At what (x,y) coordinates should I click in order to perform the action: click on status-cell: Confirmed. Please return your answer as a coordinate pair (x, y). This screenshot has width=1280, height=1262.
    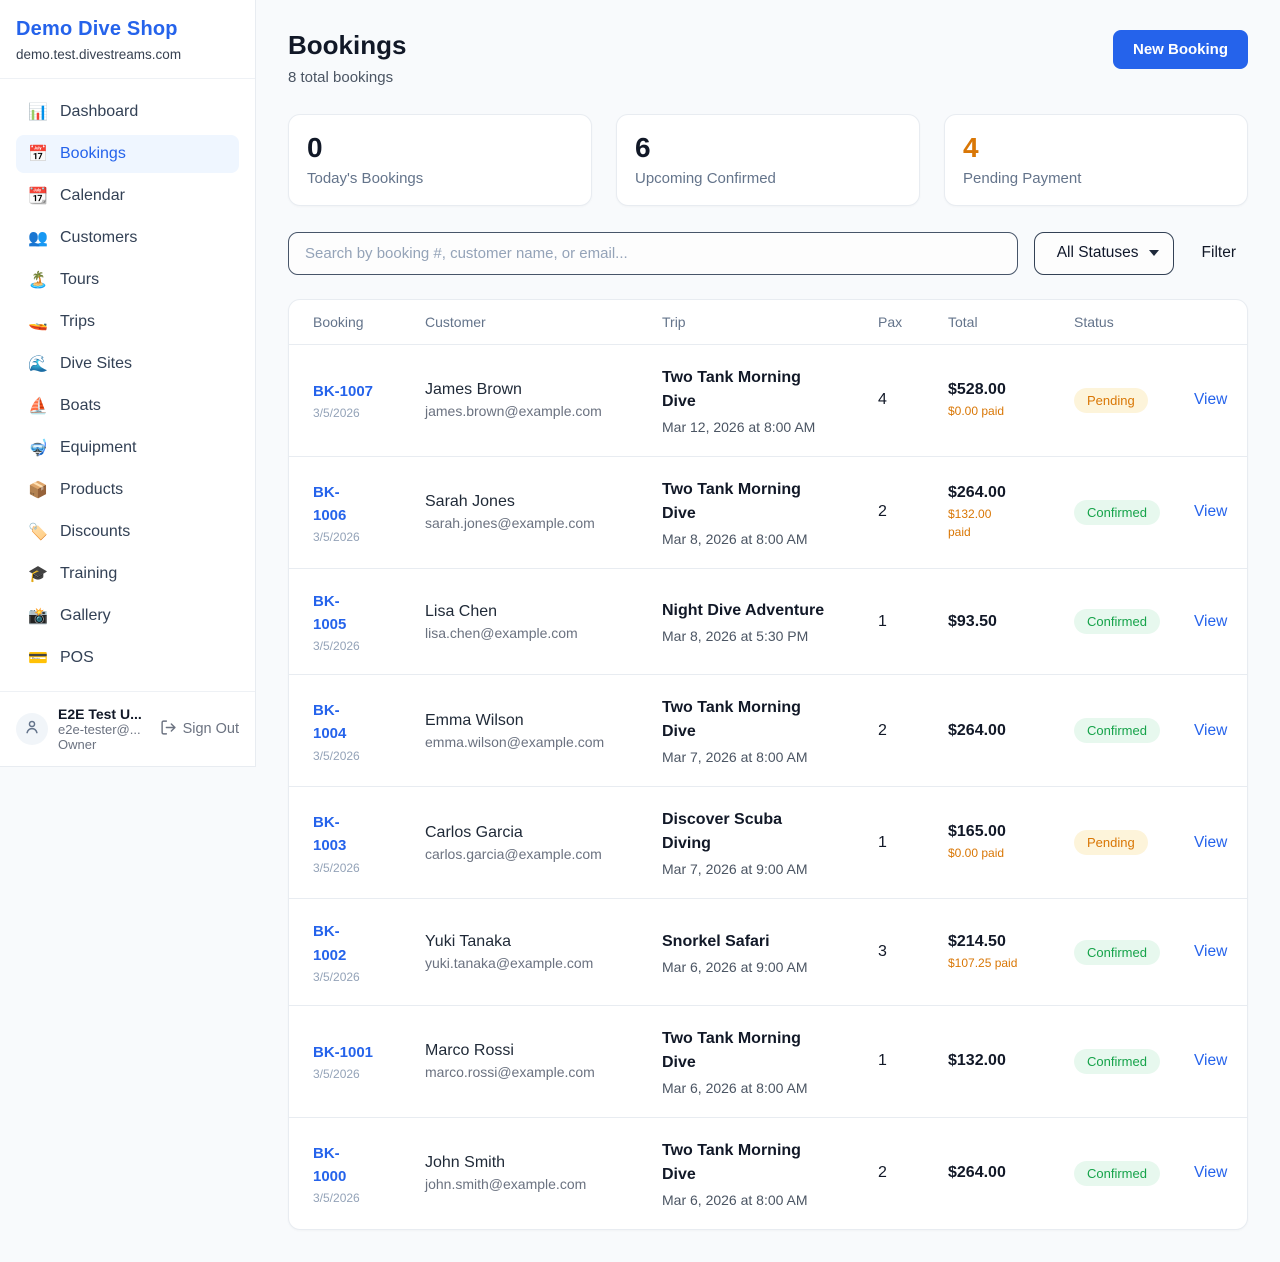
    Looking at the image, I should click on (1134, 731).